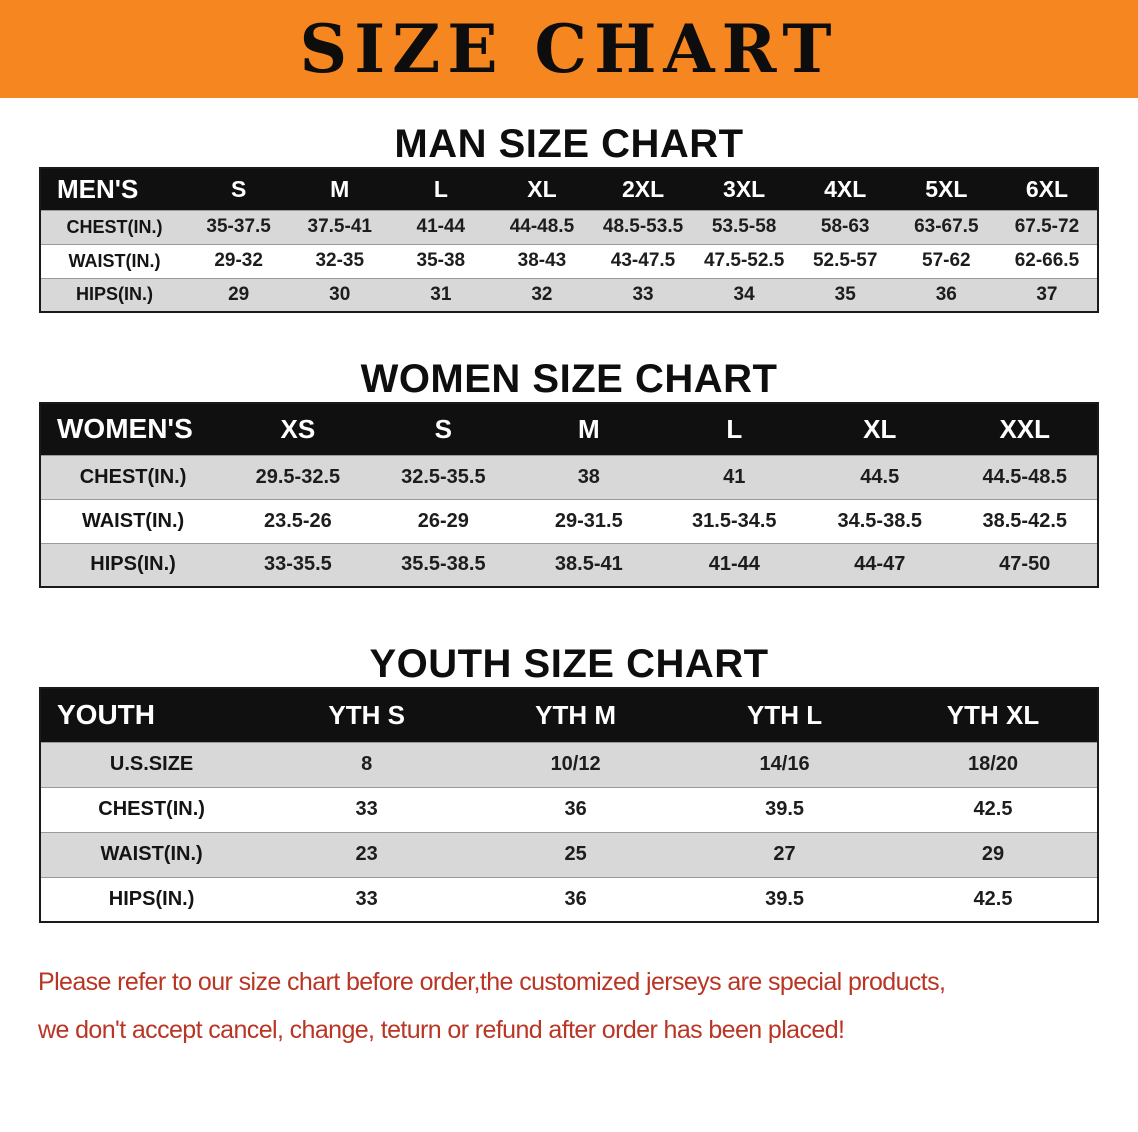 The image size is (1138, 1132). Describe the element at coordinates (880, 564) in the screenshot. I see `value-cell: 44-47` at that location.